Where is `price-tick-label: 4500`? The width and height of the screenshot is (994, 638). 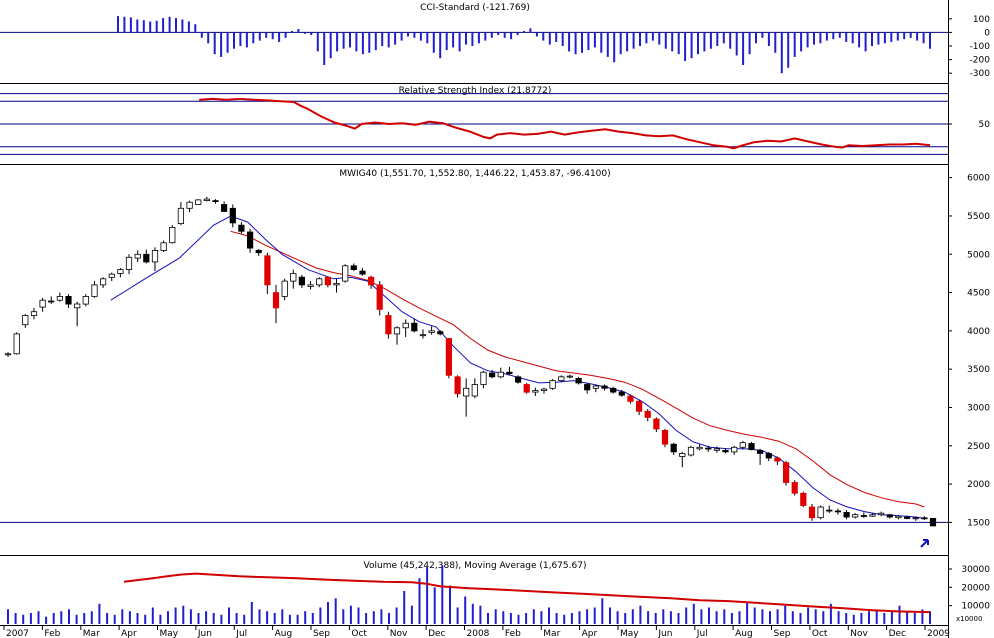
price-tick-label: 4500 is located at coordinates (978, 294).